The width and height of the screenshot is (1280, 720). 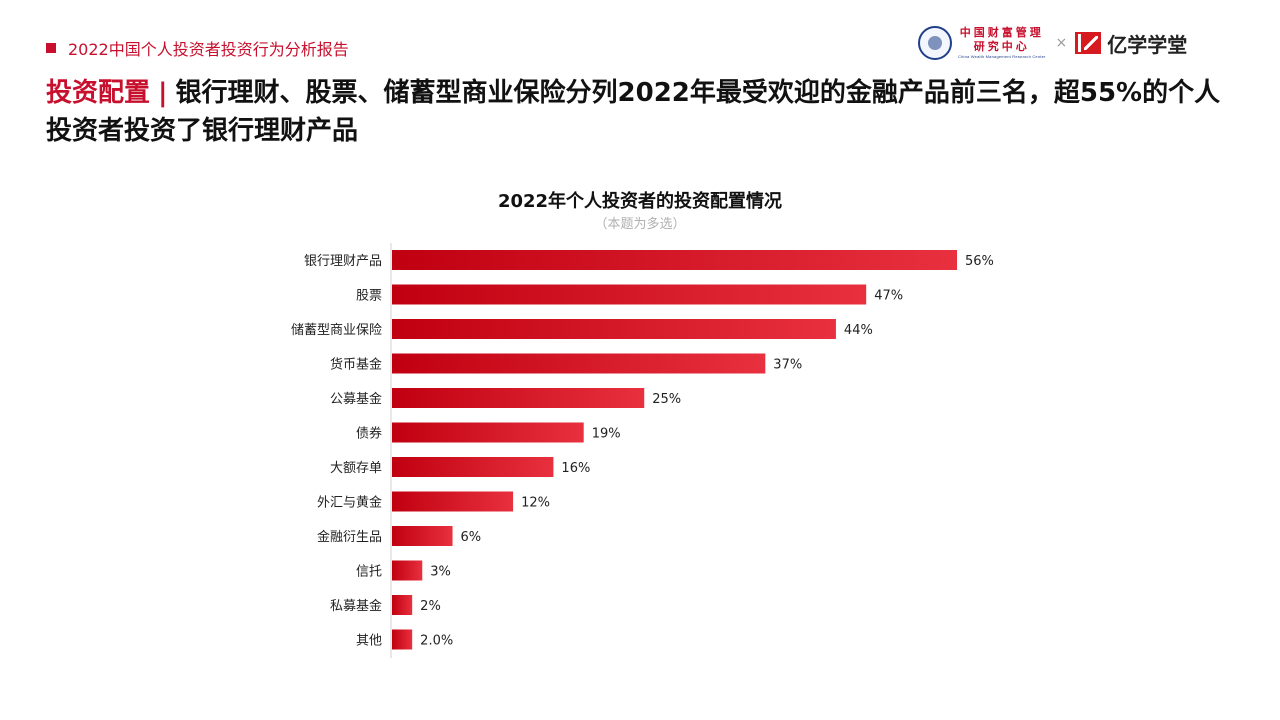 What do you see at coordinates (356, 399) in the screenshot?
I see `category-label: 公募基金` at bounding box center [356, 399].